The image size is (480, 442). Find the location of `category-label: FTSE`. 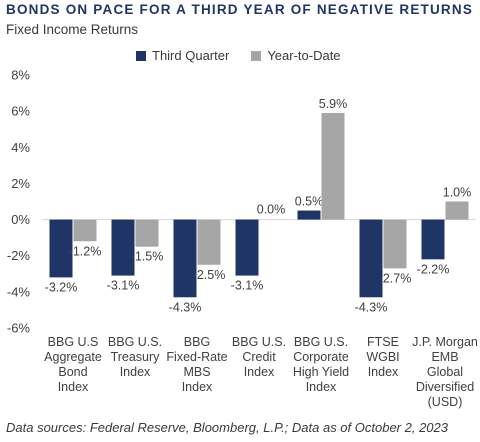

category-label: FTSE is located at coordinates (383, 342).